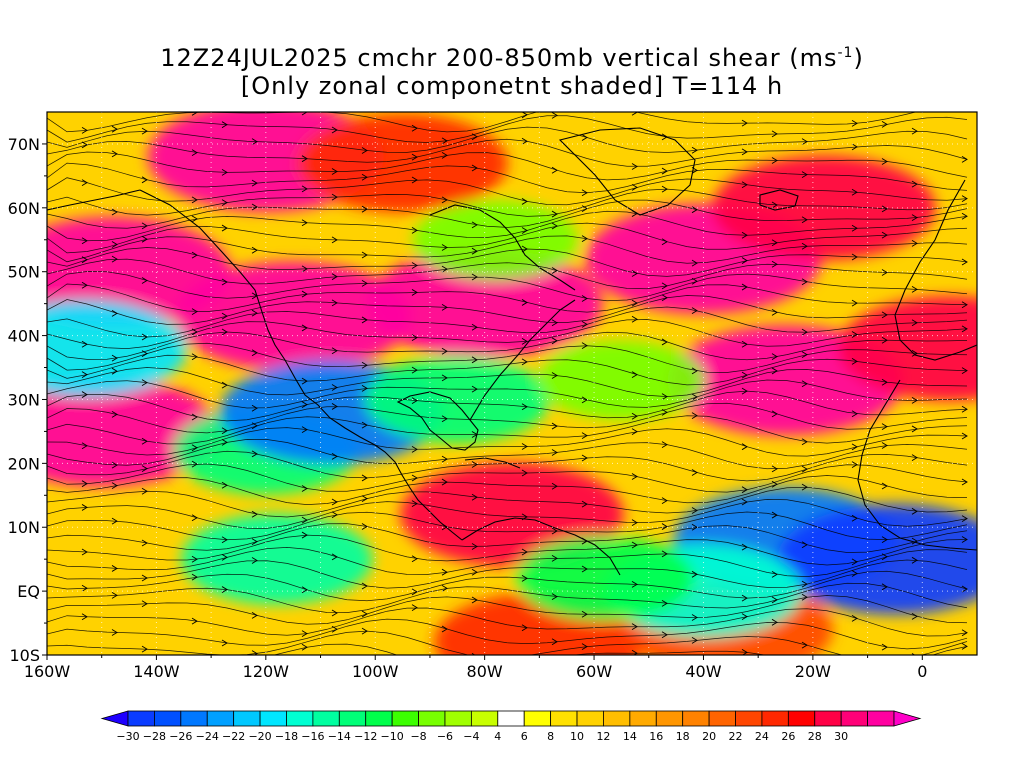 Image resolution: width=1024 pixels, height=768 pixels. Describe the element at coordinates (392, 736) in the screenshot. I see `colorbar-label: −10` at that location.